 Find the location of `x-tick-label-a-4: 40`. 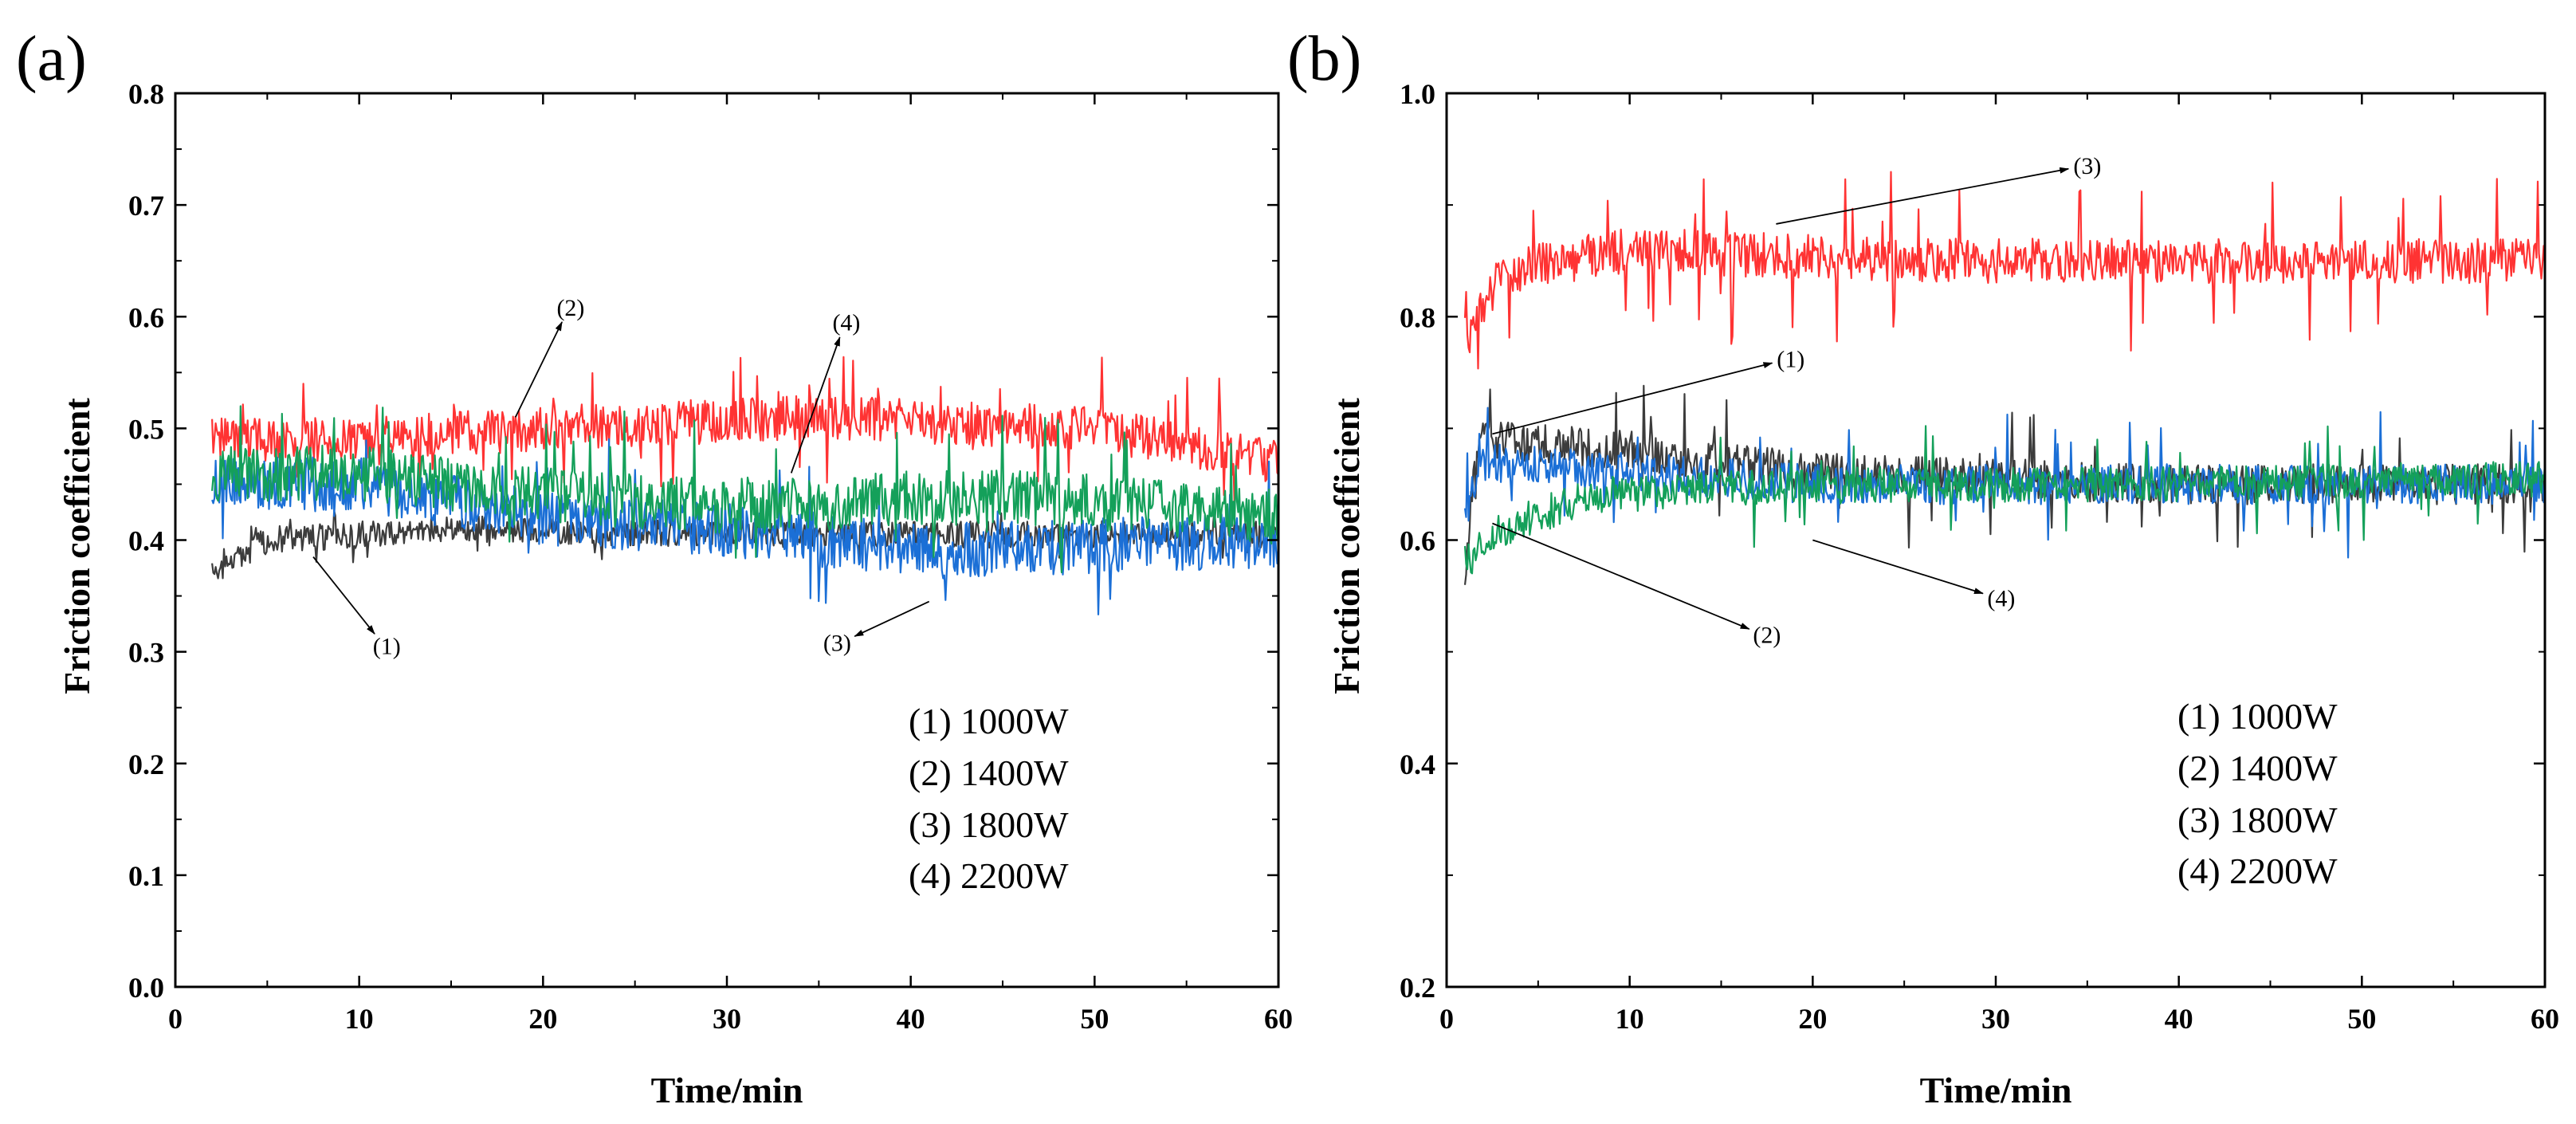

x-tick-label-a-4: 40 is located at coordinates (911, 1019).